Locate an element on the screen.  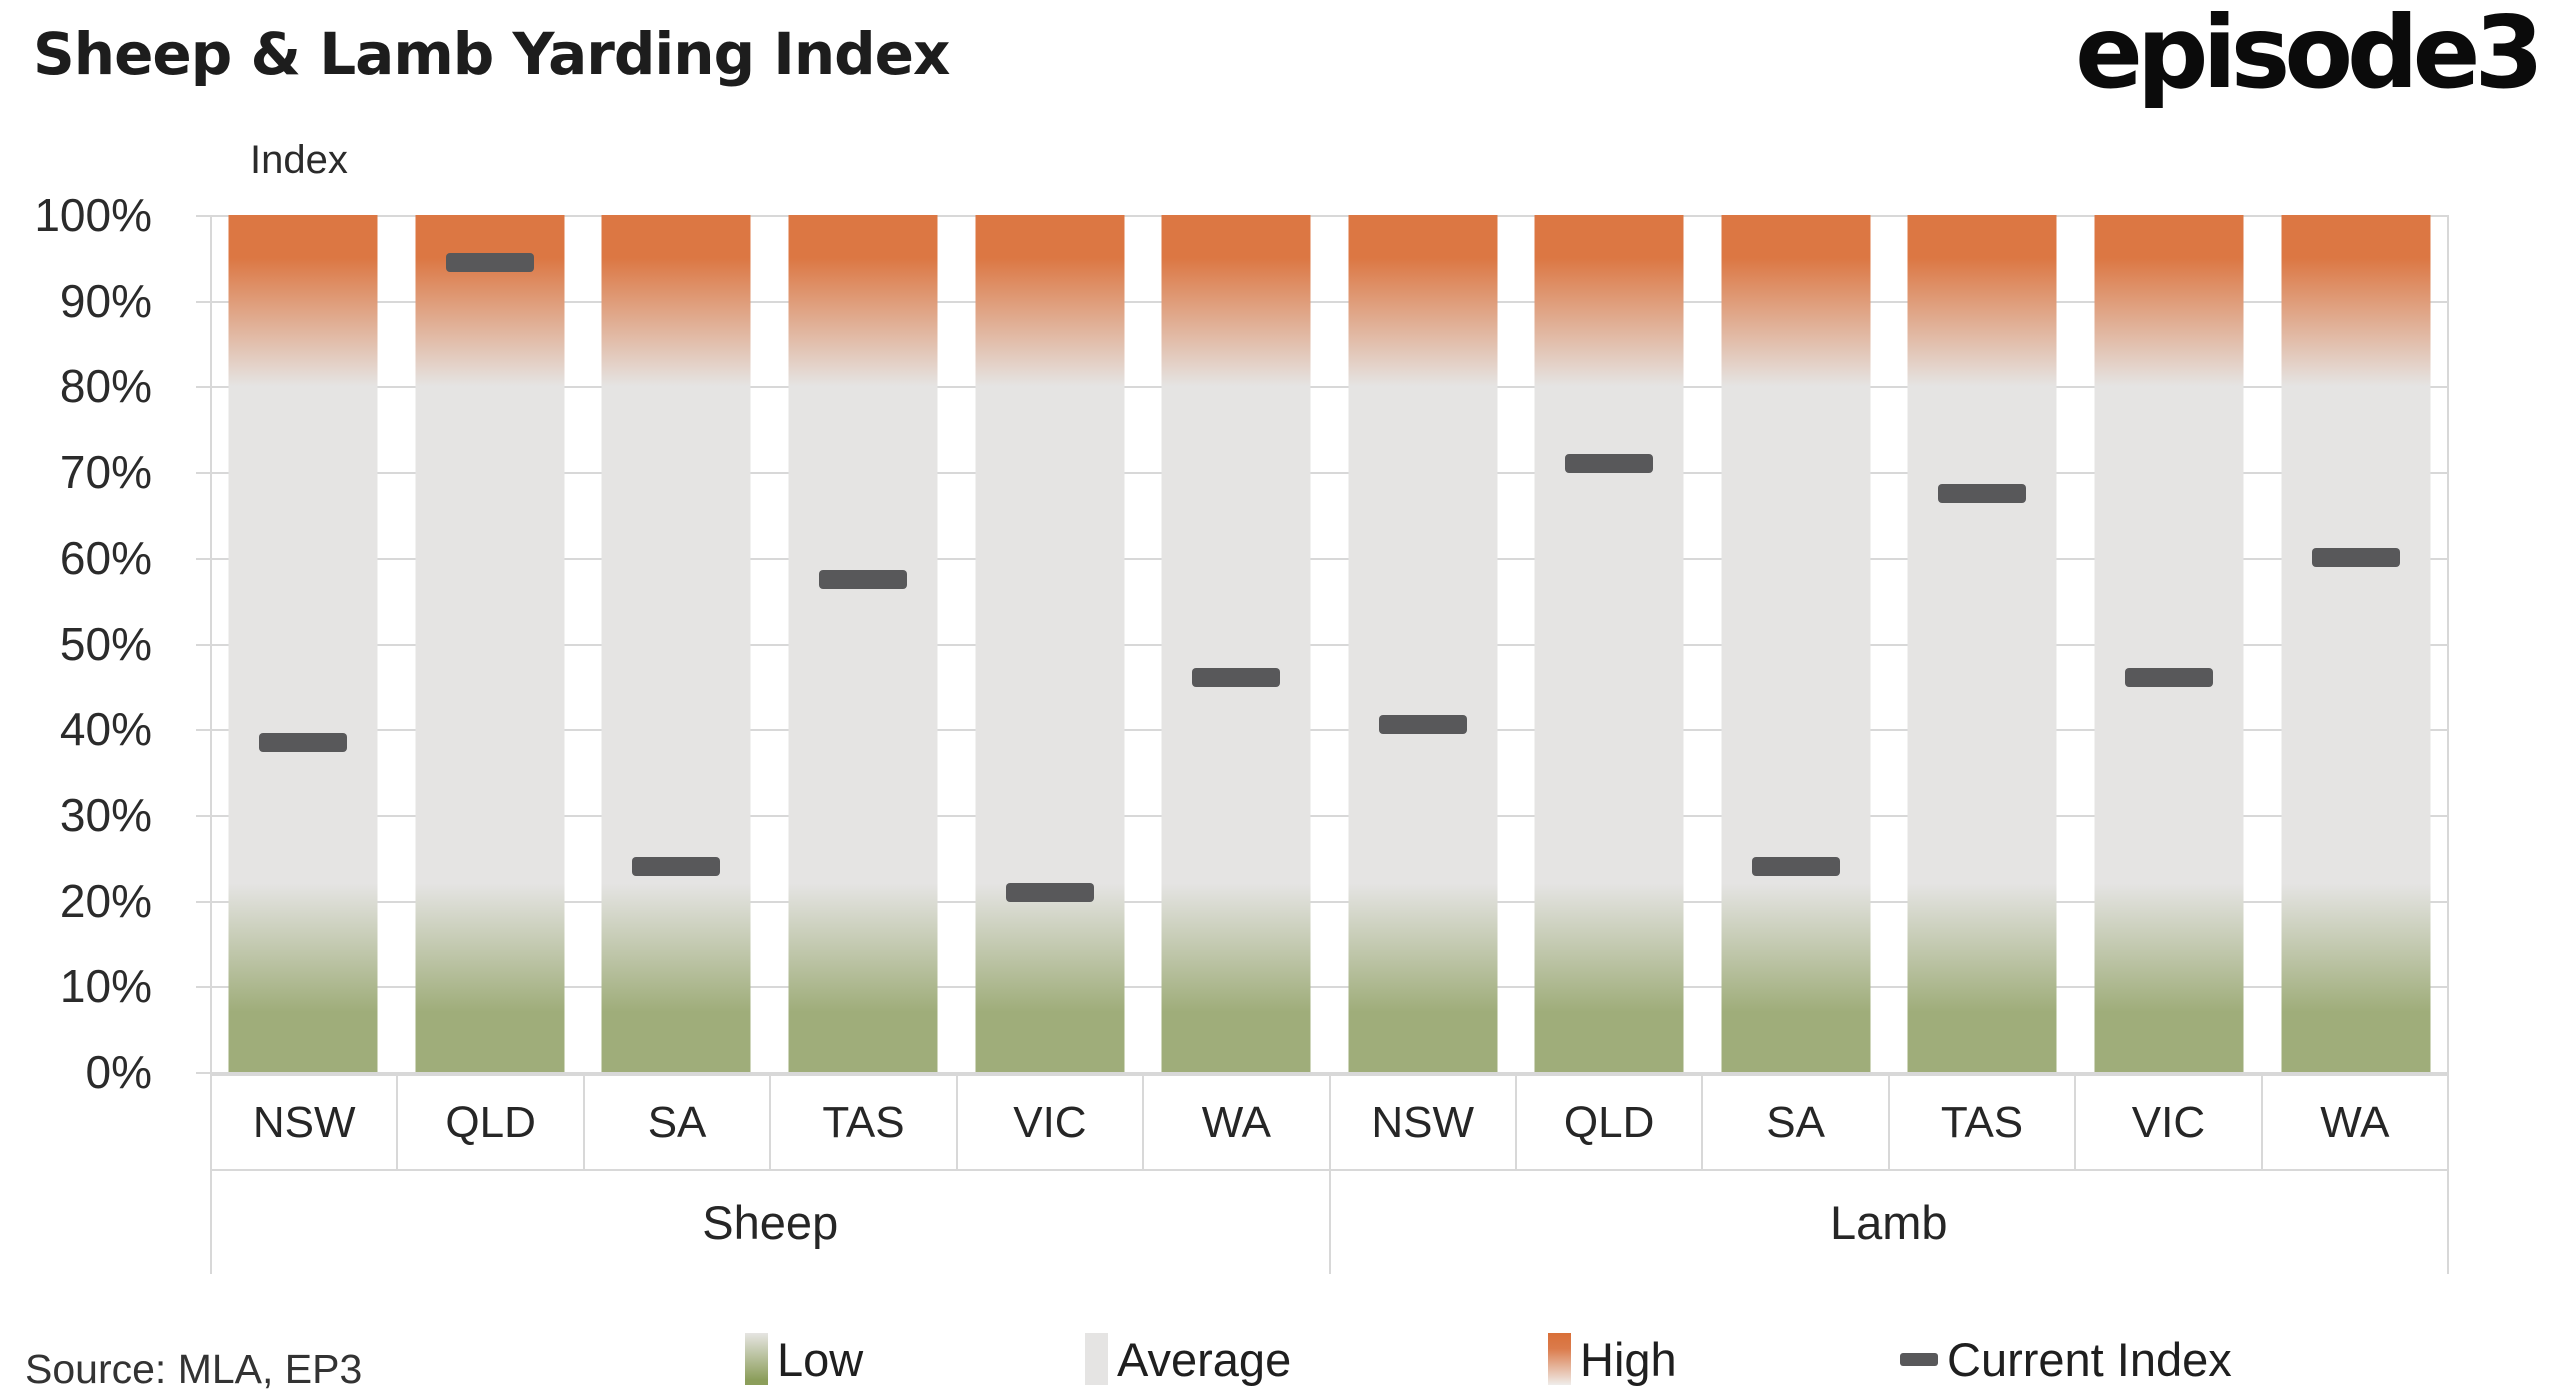
y-axis-title: Index is located at coordinates (299, 160).